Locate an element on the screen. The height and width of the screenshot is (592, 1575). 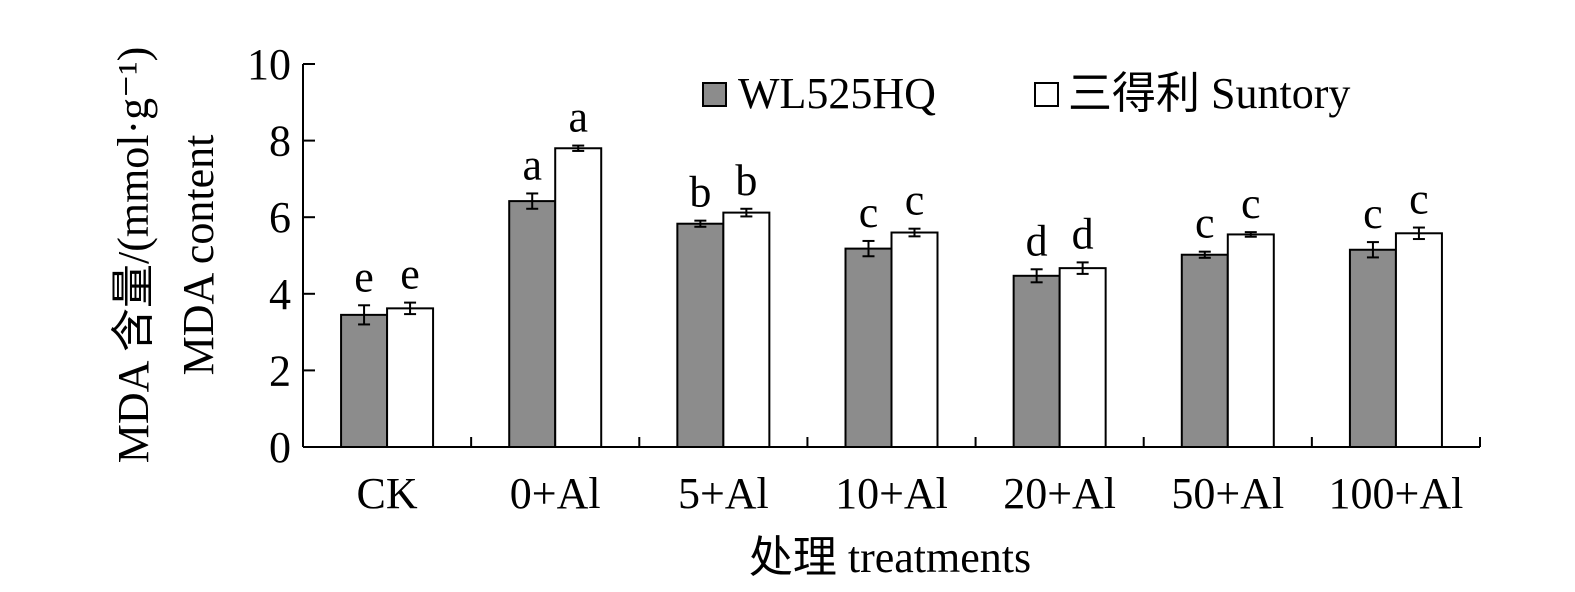
y-tick-label: 4 is located at coordinates (280, 294).